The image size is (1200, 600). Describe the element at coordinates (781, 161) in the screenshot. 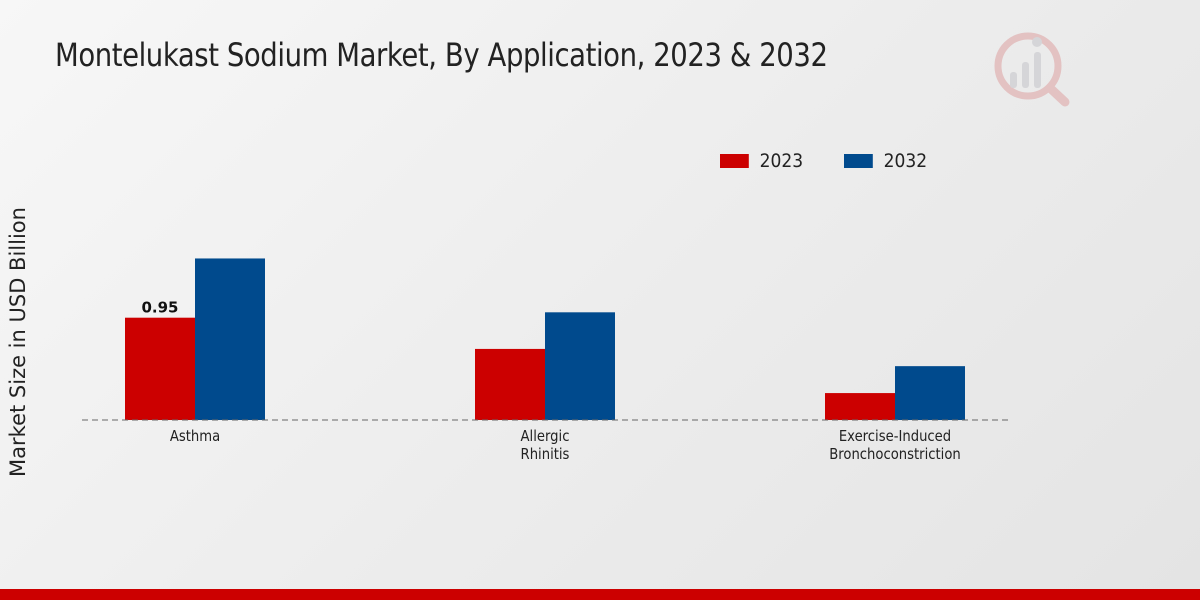

I see `legend-label-2023: 2023` at that location.